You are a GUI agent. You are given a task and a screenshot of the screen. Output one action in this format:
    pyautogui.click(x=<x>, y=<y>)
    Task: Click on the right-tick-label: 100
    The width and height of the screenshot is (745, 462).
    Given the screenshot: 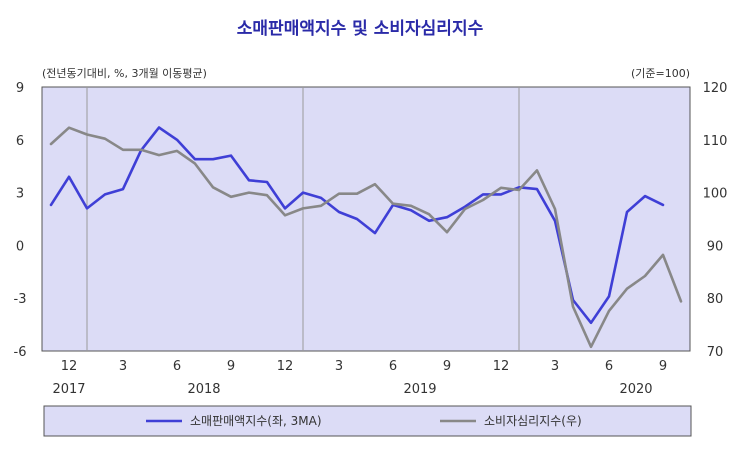 What is the action you would take?
    pyautogui.click(x=715, y=194)
    